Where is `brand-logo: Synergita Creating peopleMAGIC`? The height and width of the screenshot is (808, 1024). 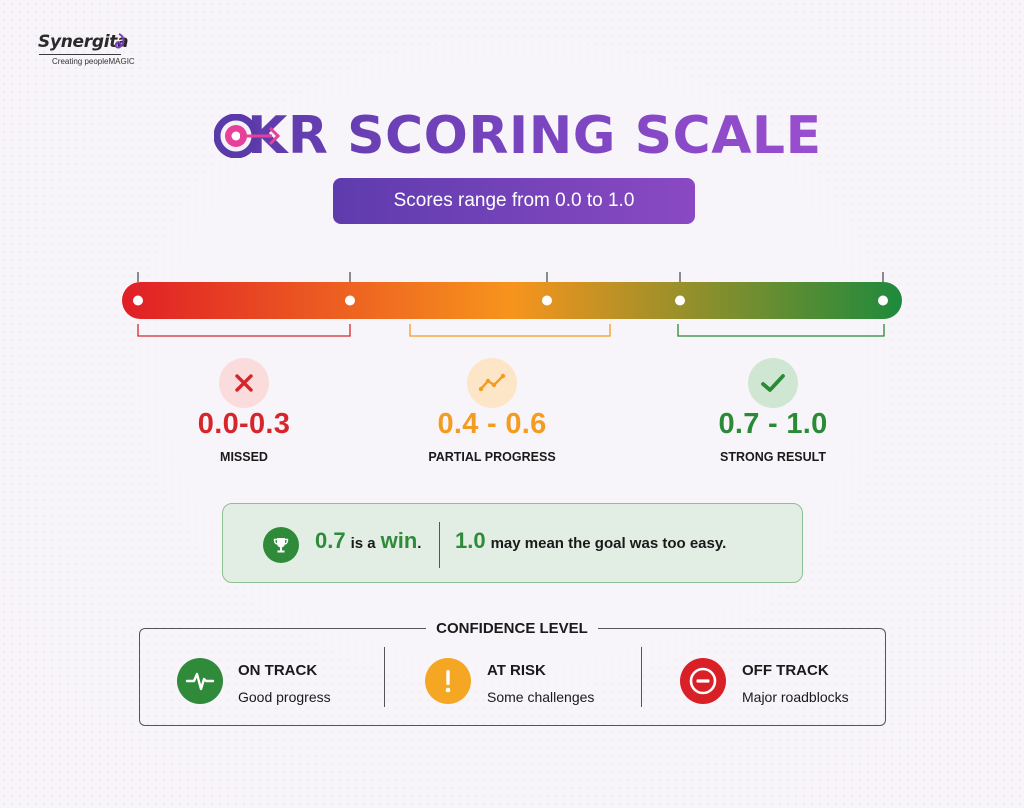
brand-logo: Synergita Creating peopleMAGIC is located at coordinates (88, 49).